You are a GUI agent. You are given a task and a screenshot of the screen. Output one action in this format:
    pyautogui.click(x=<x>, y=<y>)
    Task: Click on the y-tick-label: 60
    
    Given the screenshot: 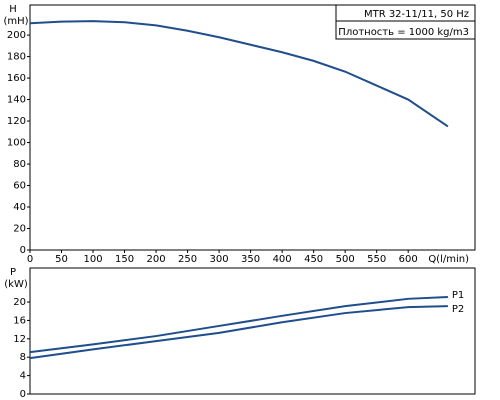 What is the action you would take?
    pyautogui.click(x=19, y=186)
    